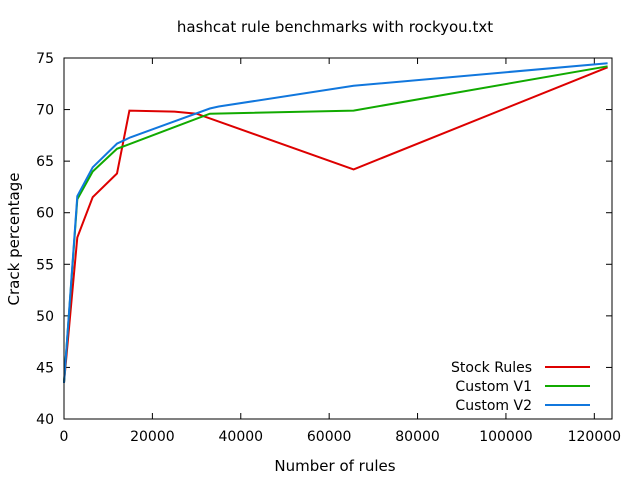  What do you see at coordinates (493, 406) in the screenshot?
I see `legend-label-custom-v2: Custom V2` at bounding box center [493, 406].